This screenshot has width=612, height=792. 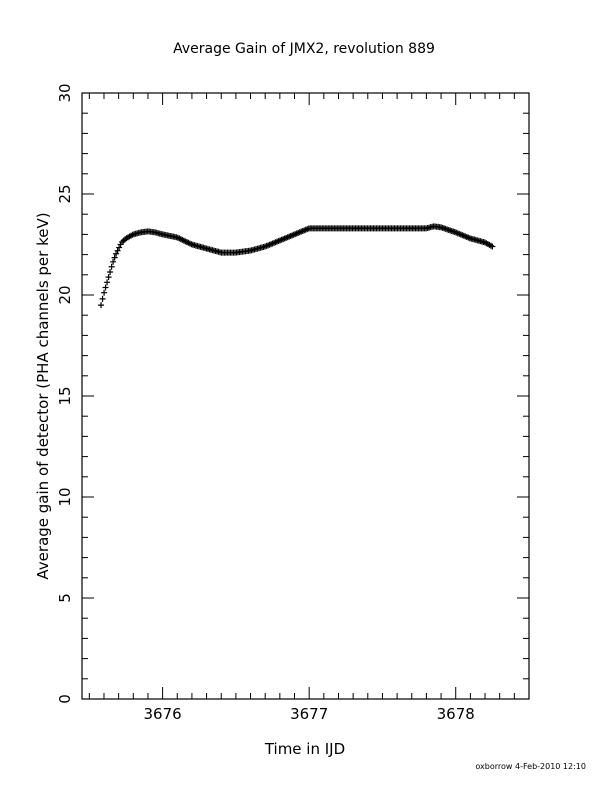 I want to click on y-tick-label: 15, so click(x=65, y=395).